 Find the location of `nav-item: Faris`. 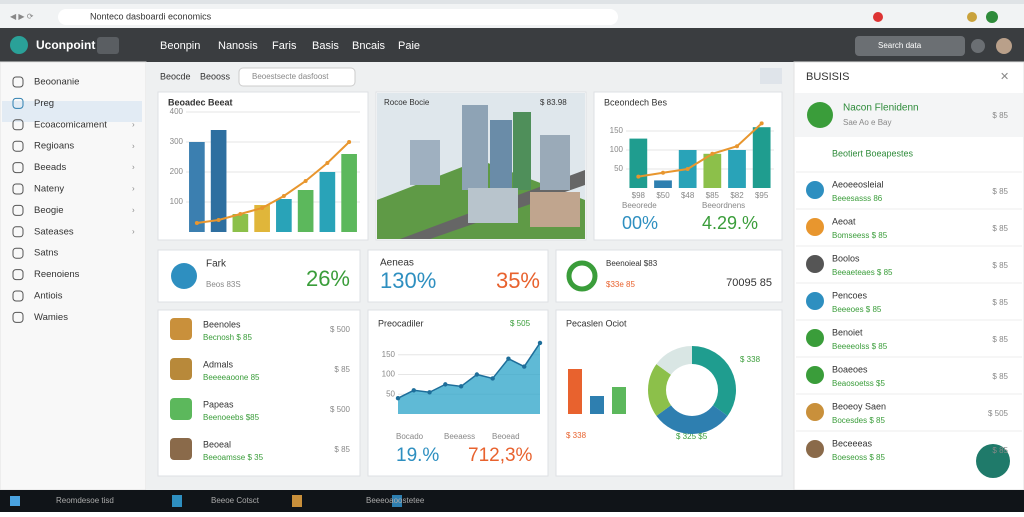

nav-item: Faris is located at coordinates (284, 46).